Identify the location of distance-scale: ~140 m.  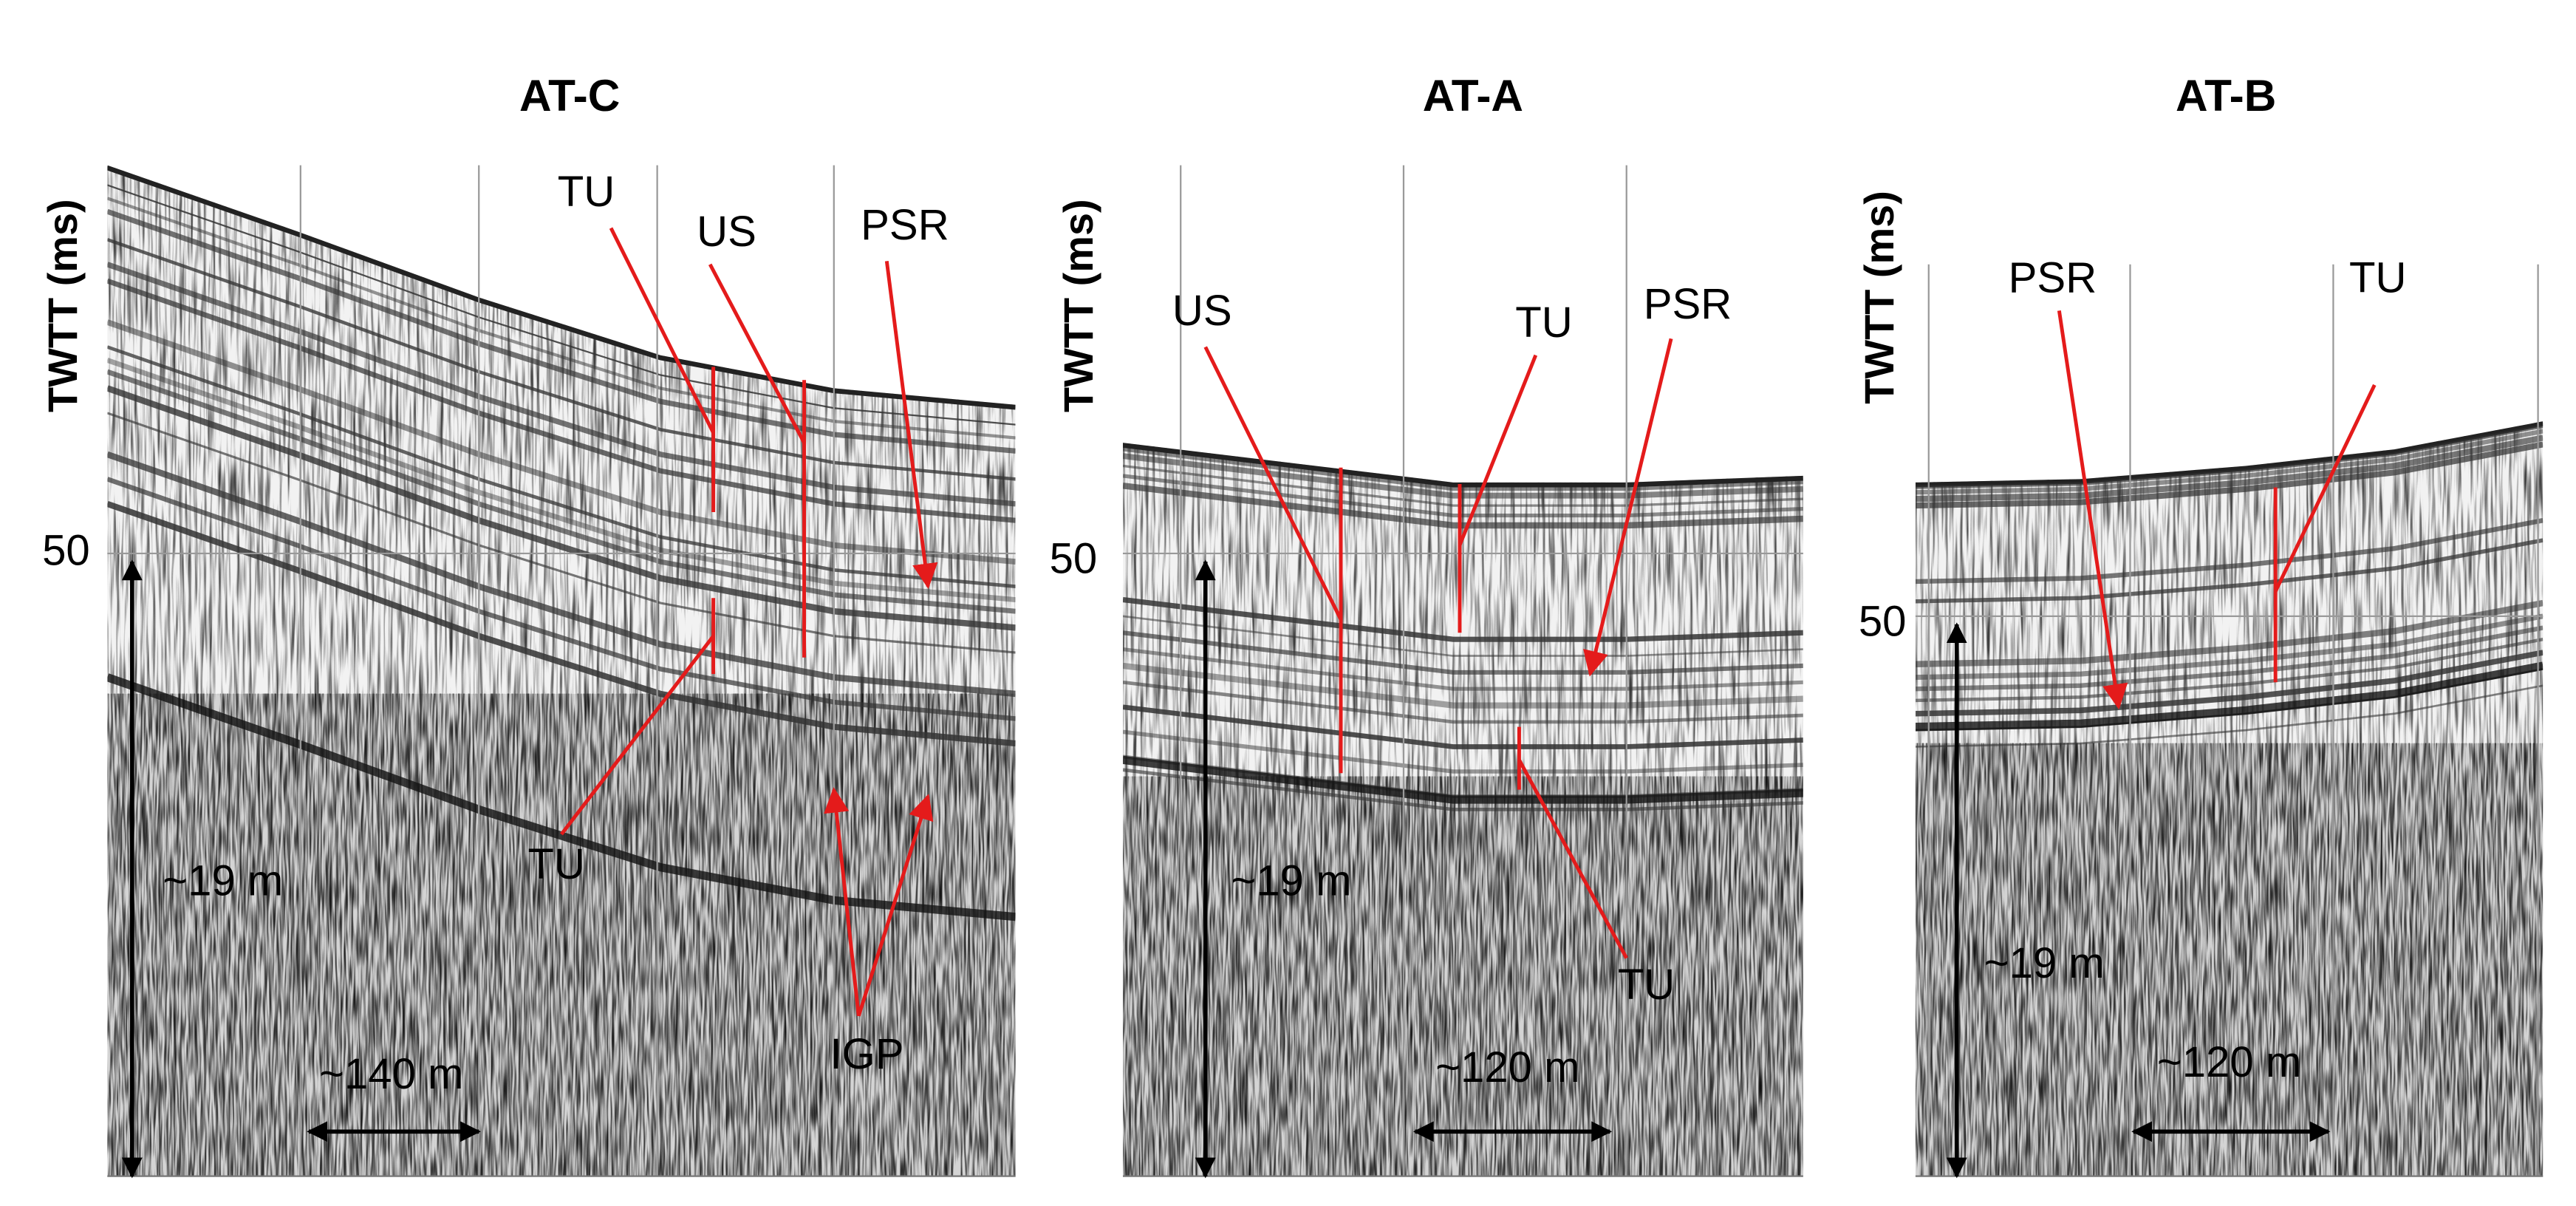
(391, 1074).